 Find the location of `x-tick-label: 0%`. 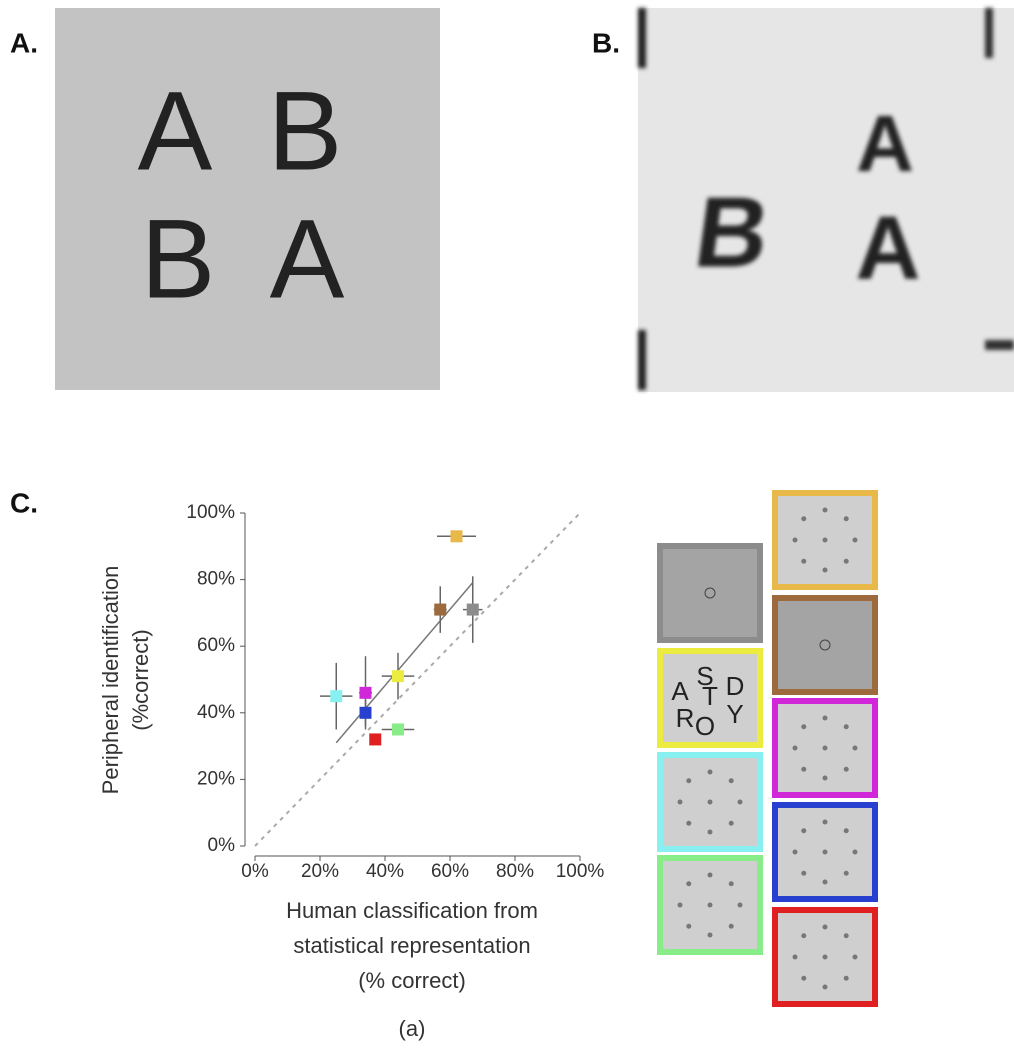

x-tick-label: 0% is located at coordinates (255, 871).